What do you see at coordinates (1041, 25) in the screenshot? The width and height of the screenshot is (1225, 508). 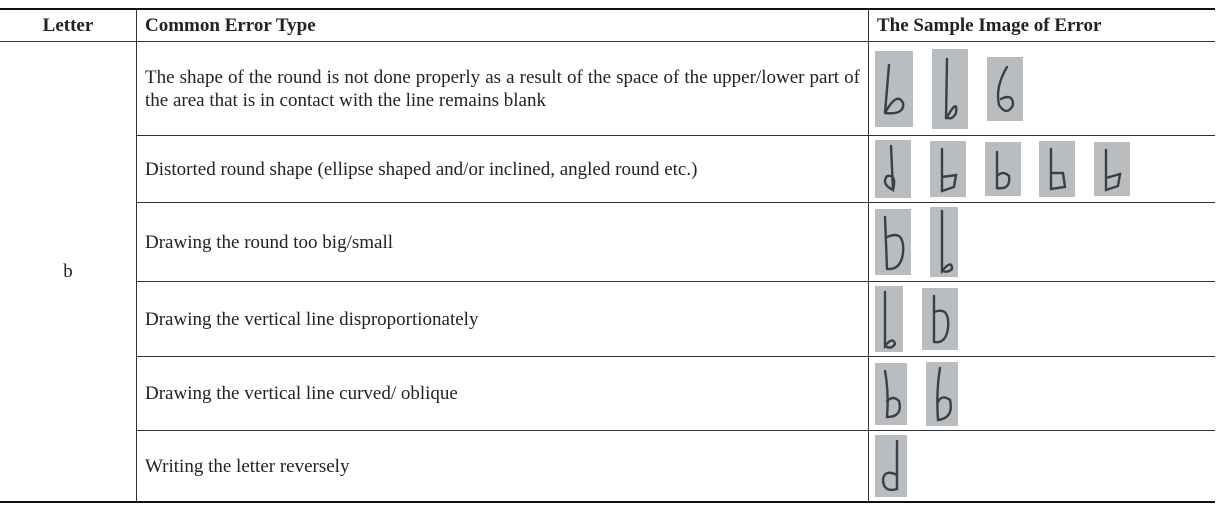 I see `header-cell: The Sample Image of Error` at bounding box center [1041, 25].